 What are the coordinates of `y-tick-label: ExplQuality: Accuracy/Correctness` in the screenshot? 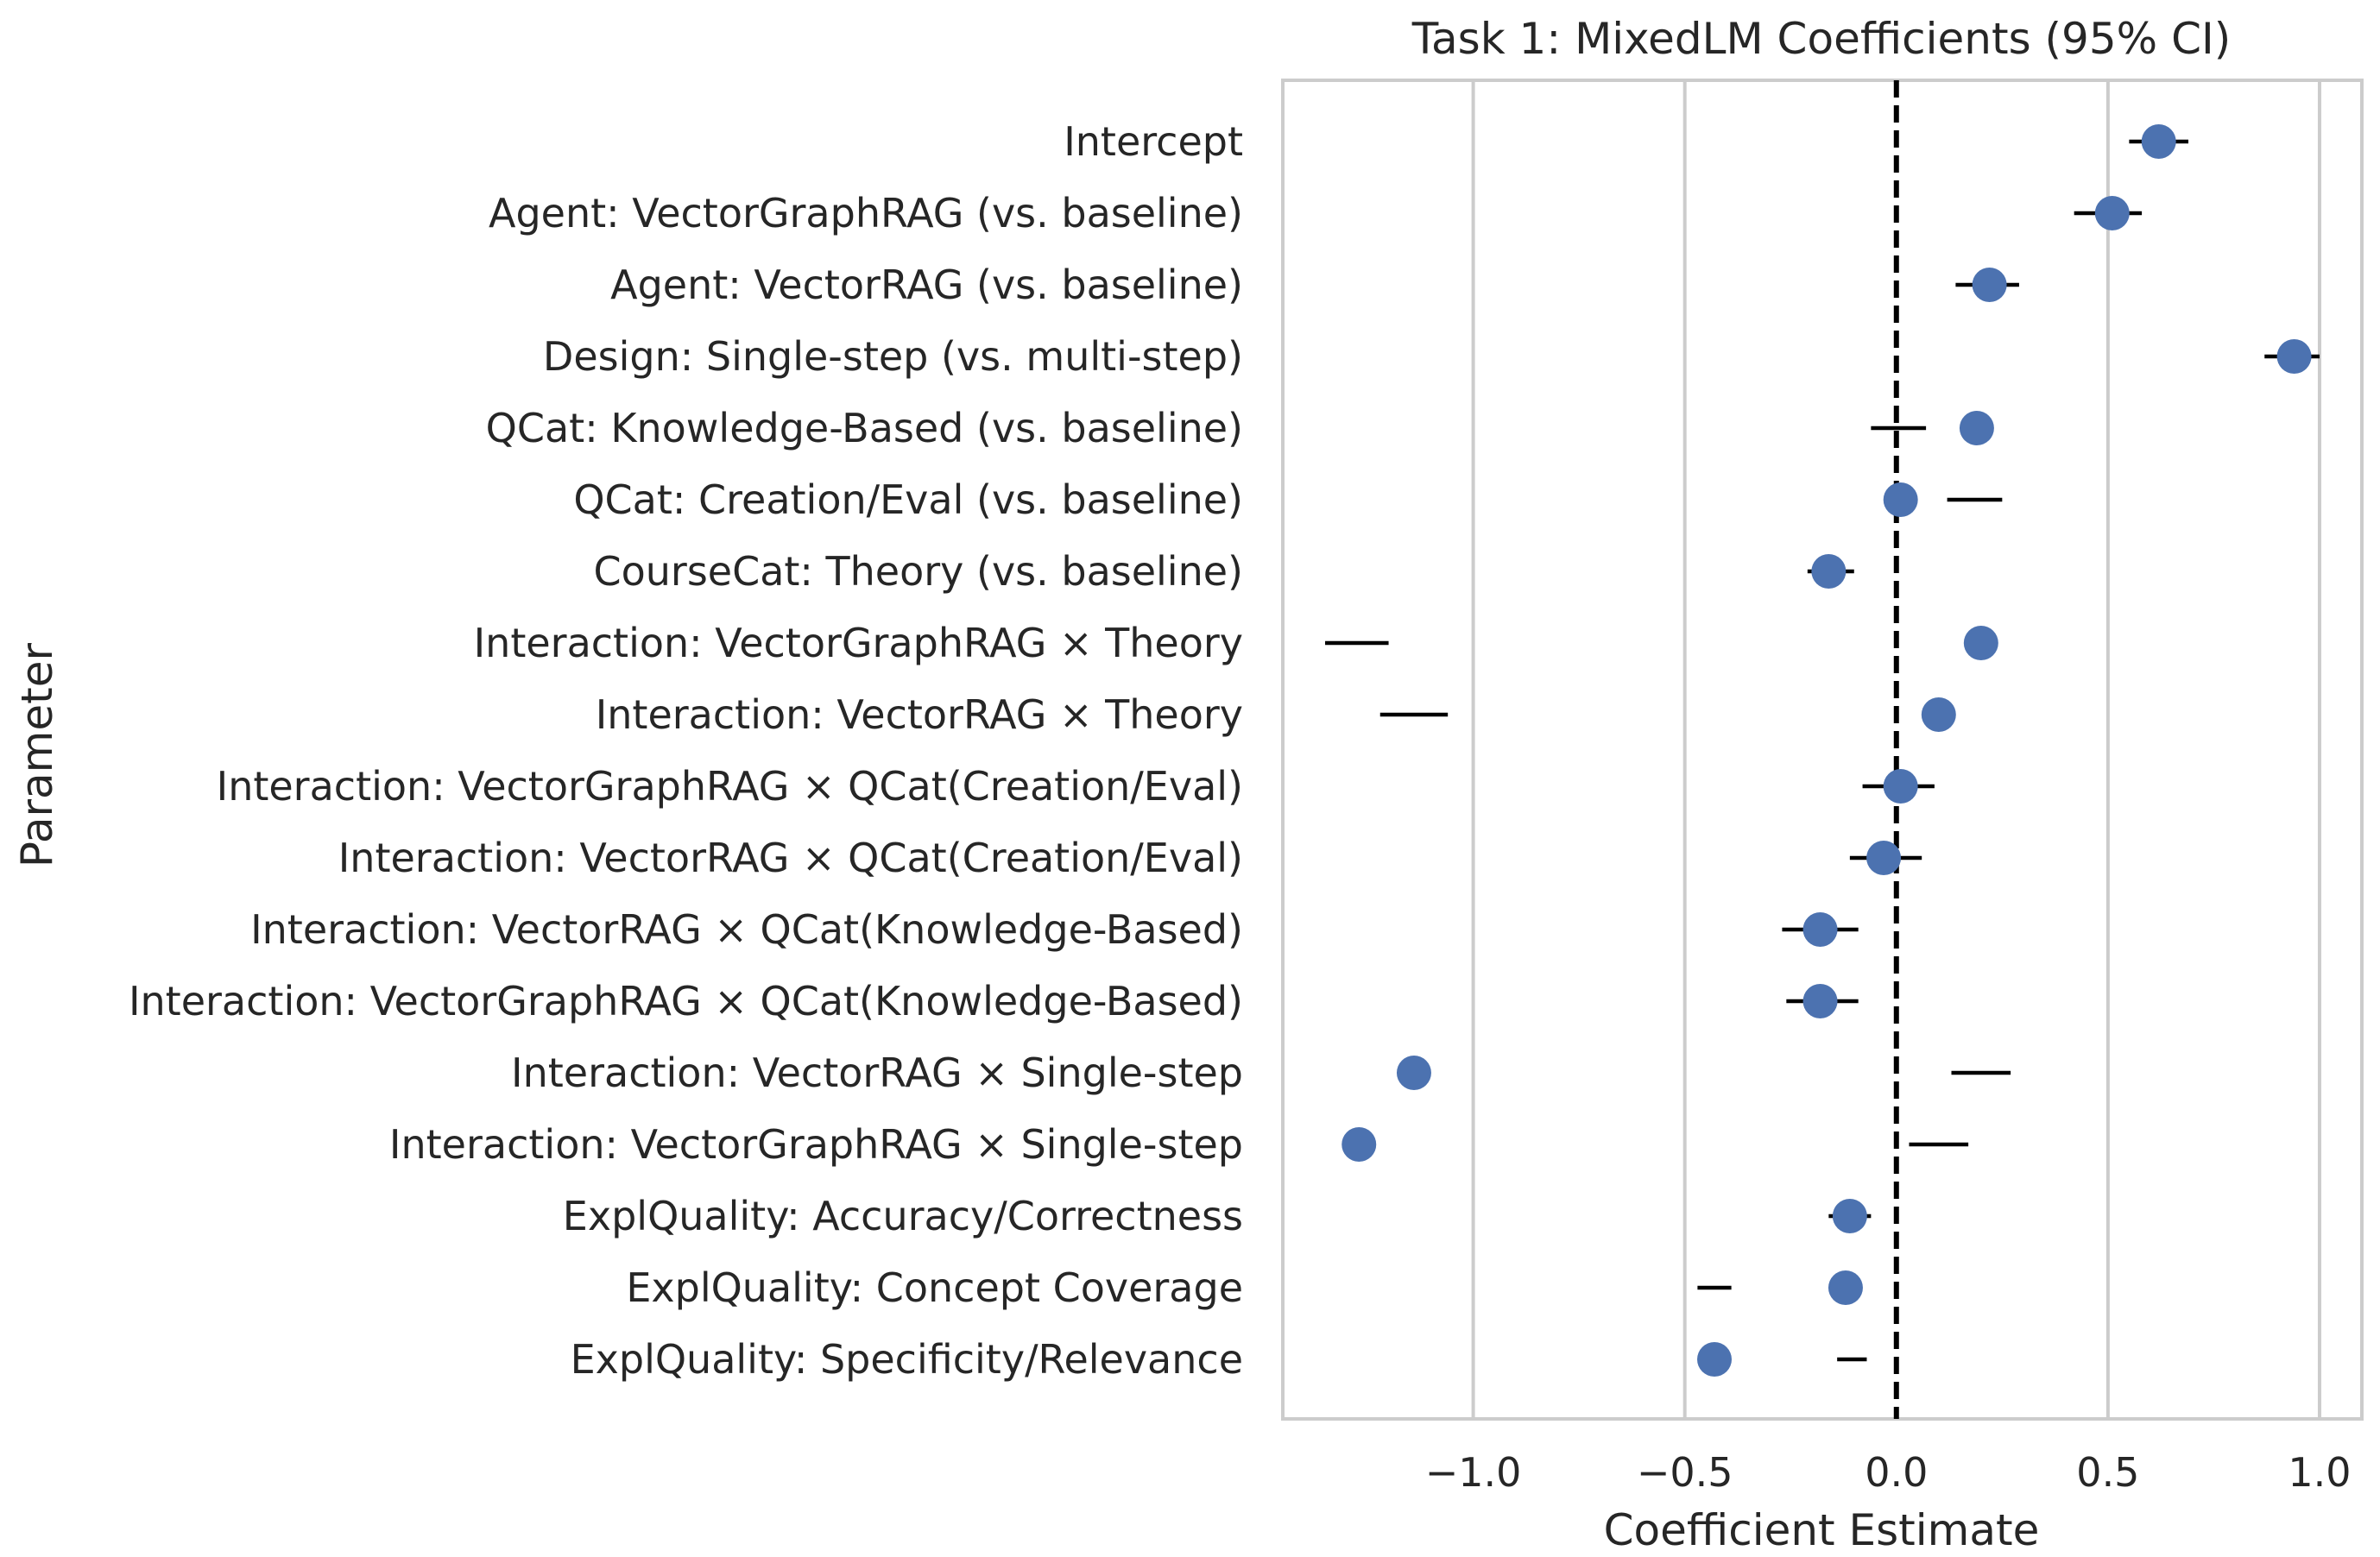 It's located at (903, 1216).